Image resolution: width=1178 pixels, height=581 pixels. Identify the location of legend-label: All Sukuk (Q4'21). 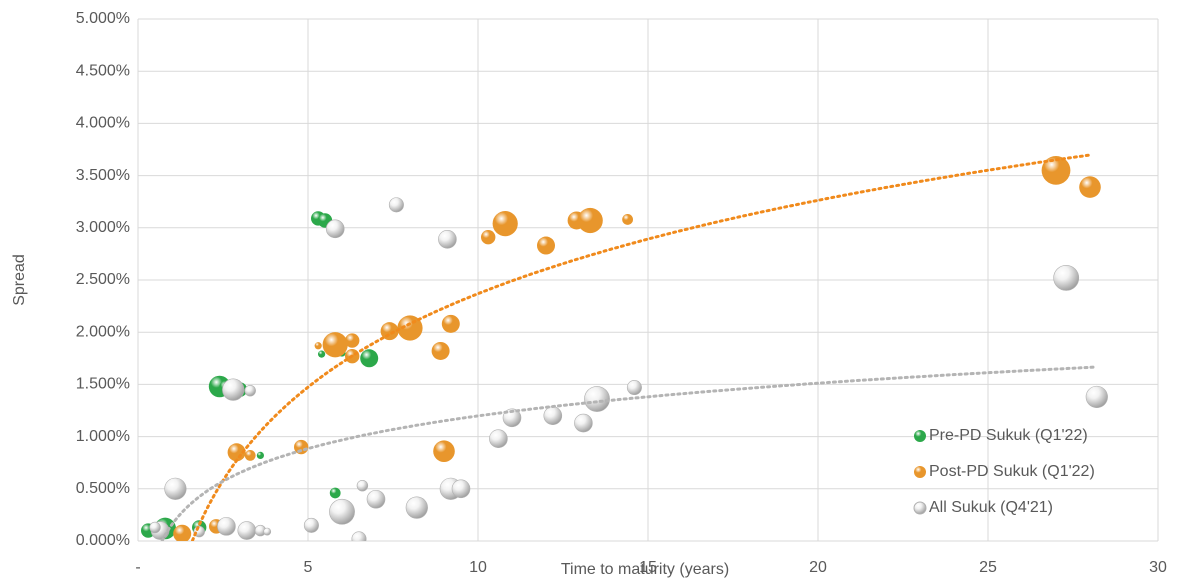
(991, 507).